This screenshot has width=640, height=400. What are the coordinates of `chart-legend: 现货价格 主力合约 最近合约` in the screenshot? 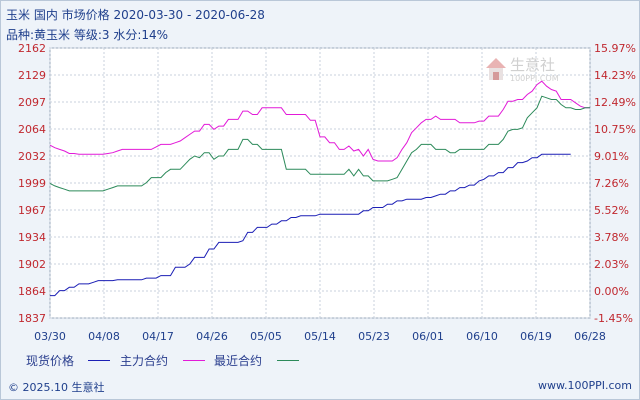 It's located at (320, 360).